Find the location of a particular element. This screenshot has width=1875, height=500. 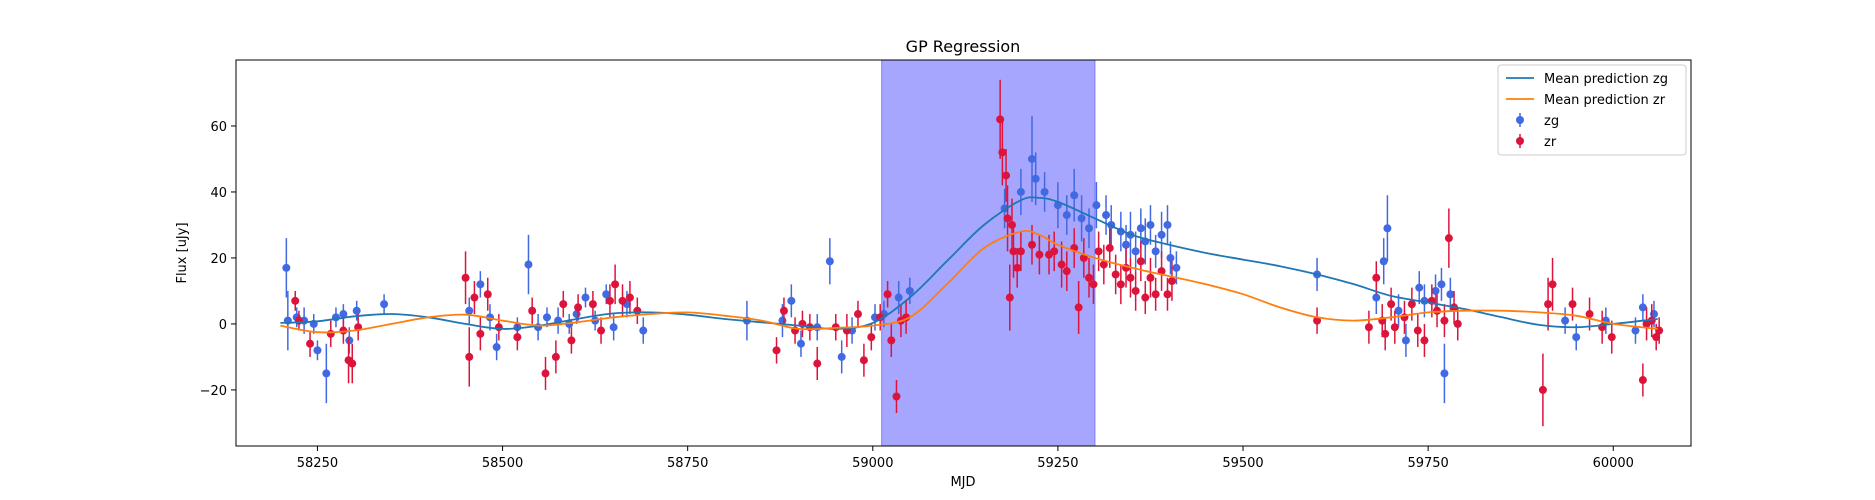

y-tick-label: −20 is located at coordinates (213, 391).